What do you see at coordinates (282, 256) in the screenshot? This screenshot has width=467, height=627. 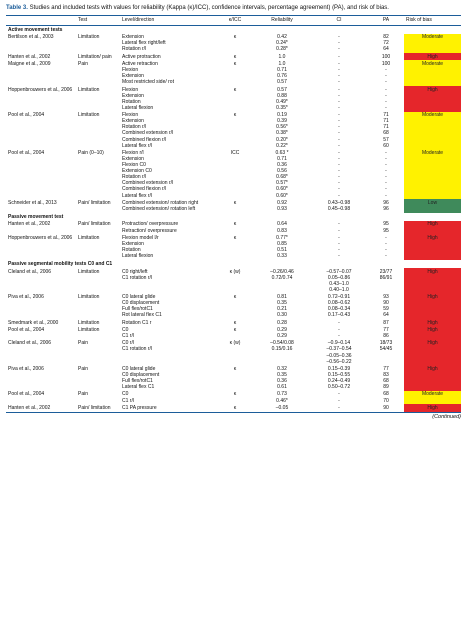 I see `reliability: 0.33` at bounding box center [282, 256].